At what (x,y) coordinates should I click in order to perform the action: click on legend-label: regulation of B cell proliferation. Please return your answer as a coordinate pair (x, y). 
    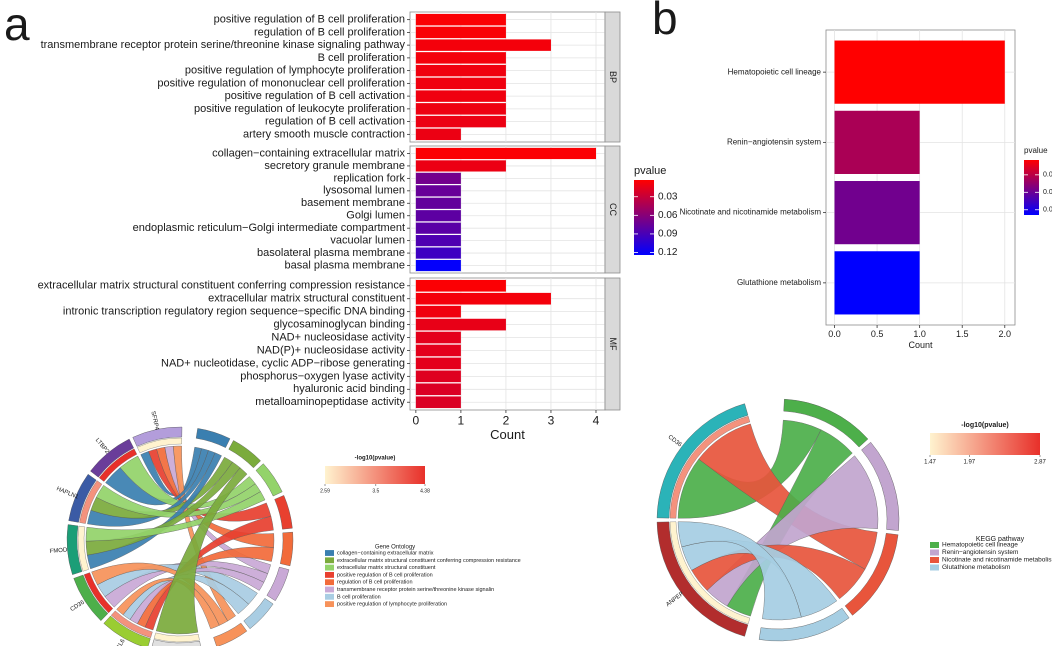
    Looking at the image, I should click on (375, 583).